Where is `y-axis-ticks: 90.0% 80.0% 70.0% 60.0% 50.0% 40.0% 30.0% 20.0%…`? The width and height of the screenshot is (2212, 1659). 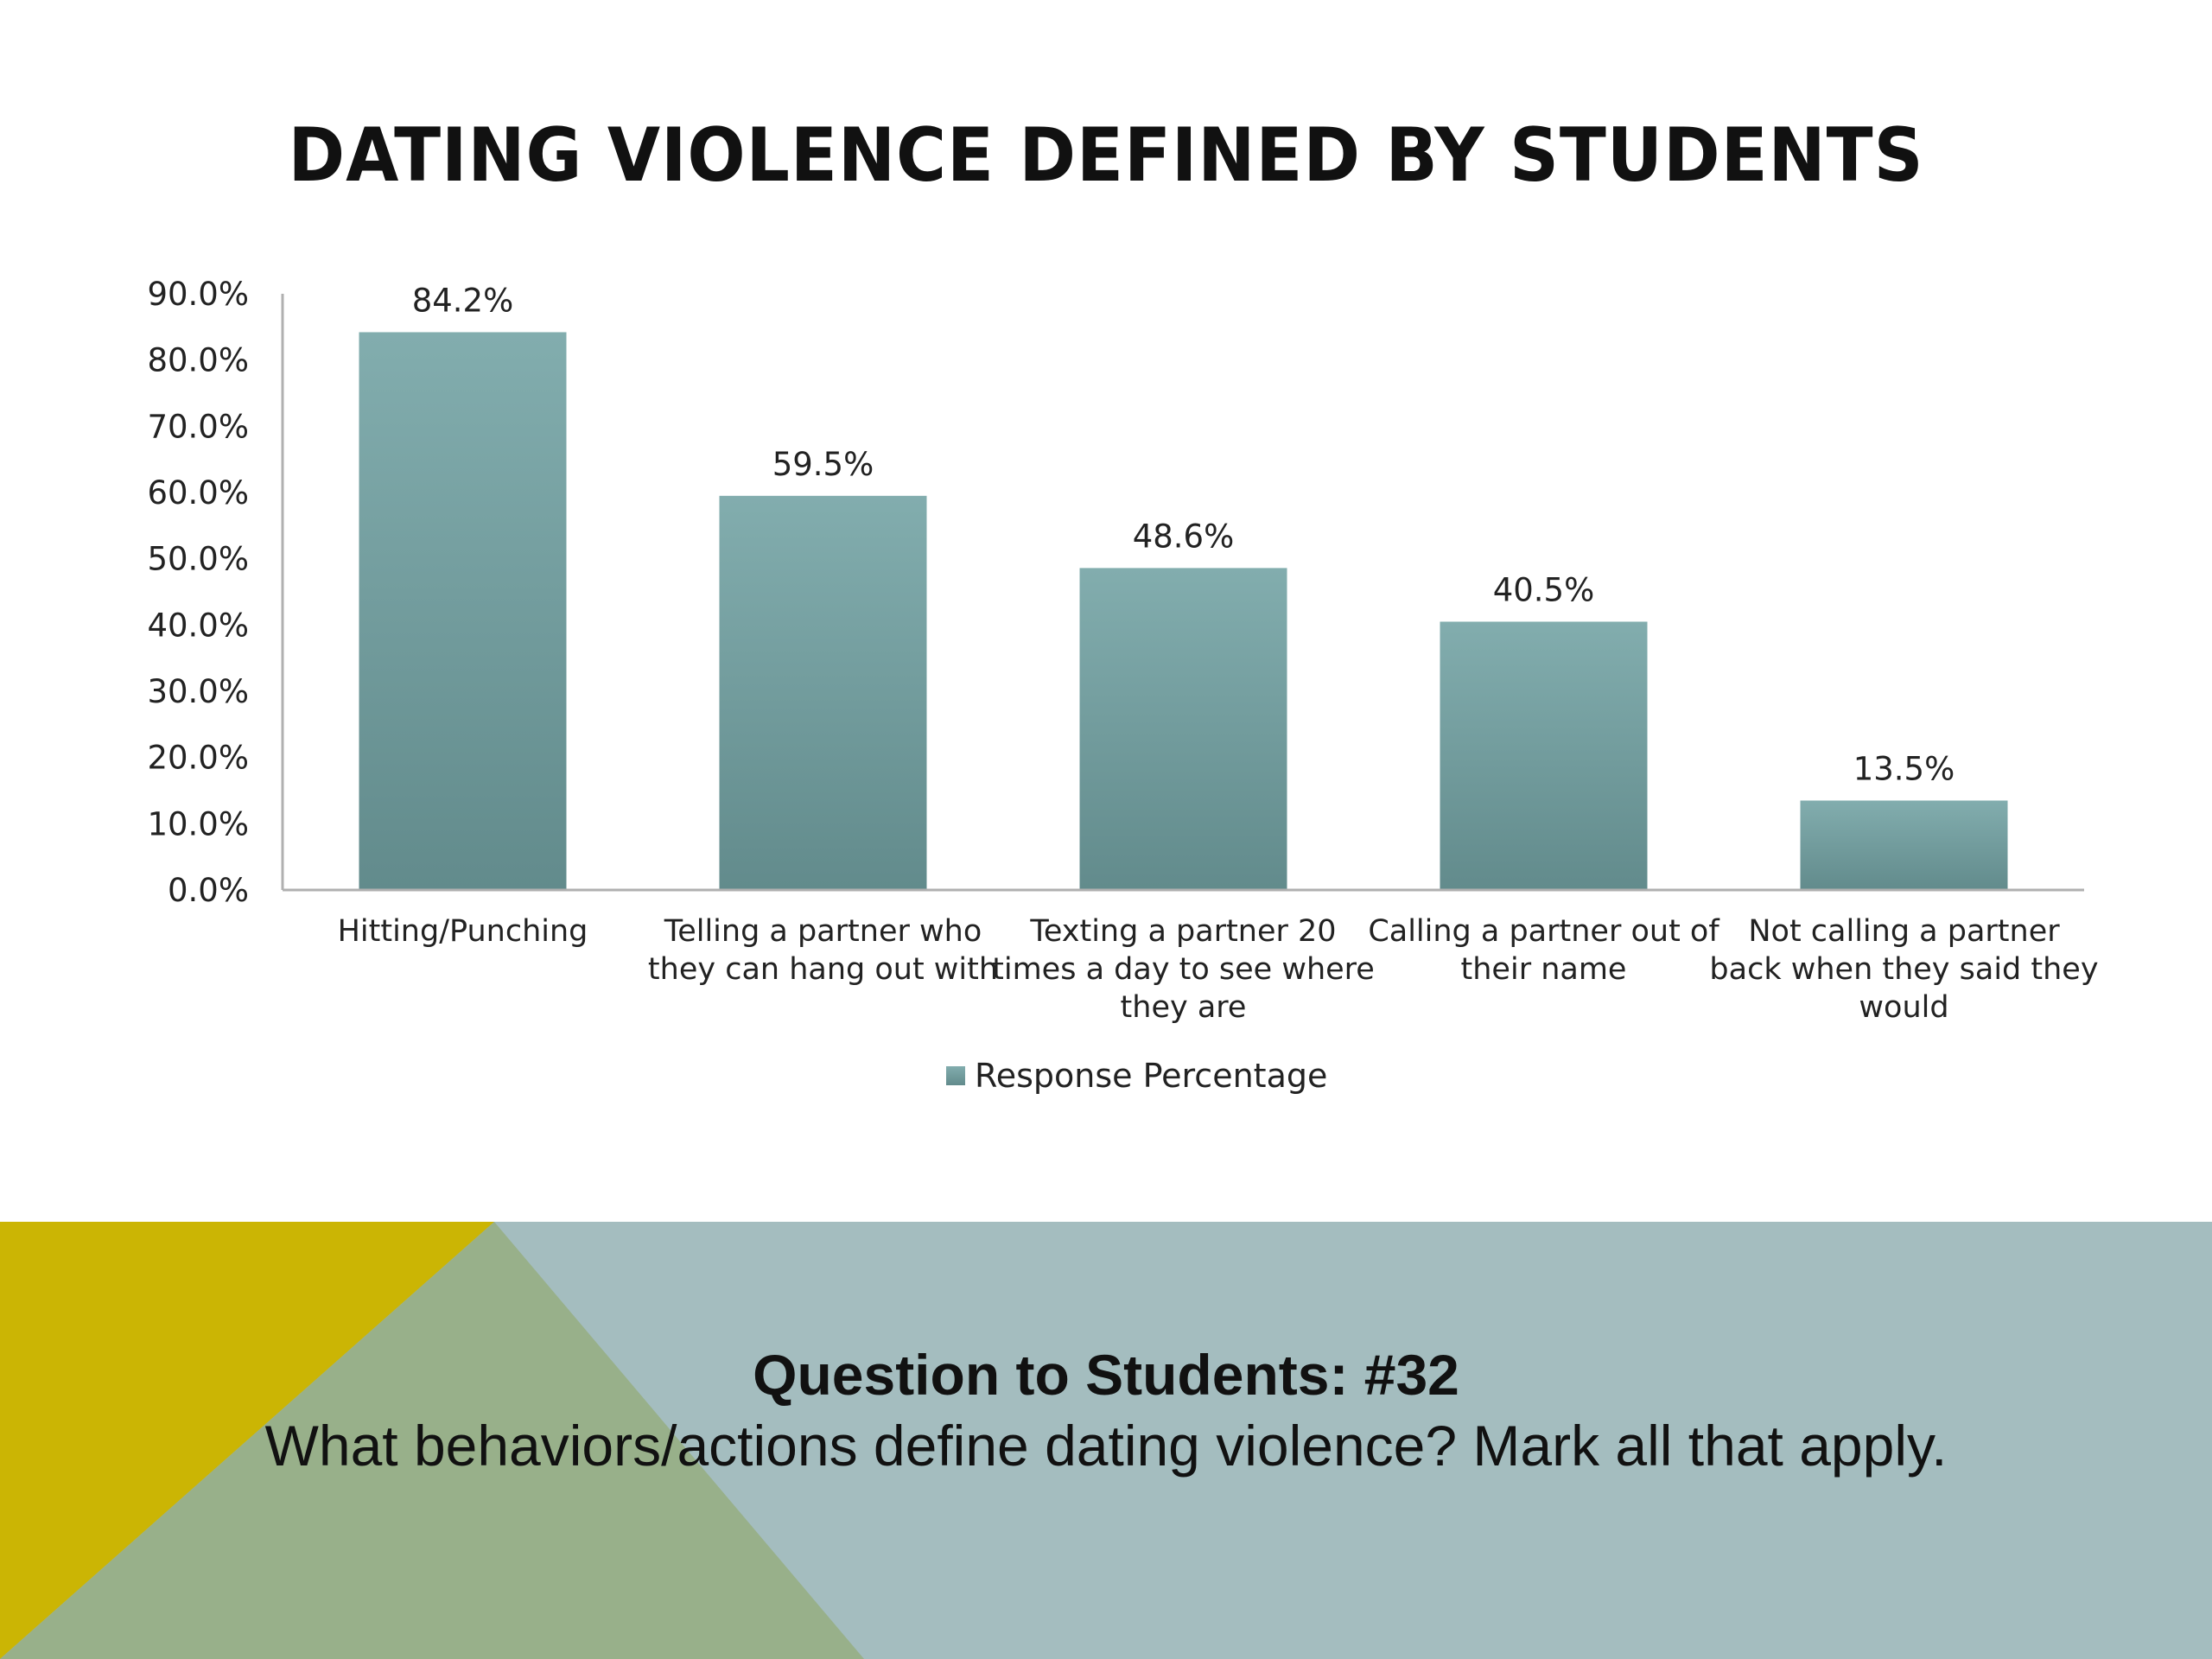 y-axis-ticks: 90.0% 80.0% 70.0% 60.0% 50.0% 40.0% 30.0% 20.0%… is located at coordinates (198, 592).